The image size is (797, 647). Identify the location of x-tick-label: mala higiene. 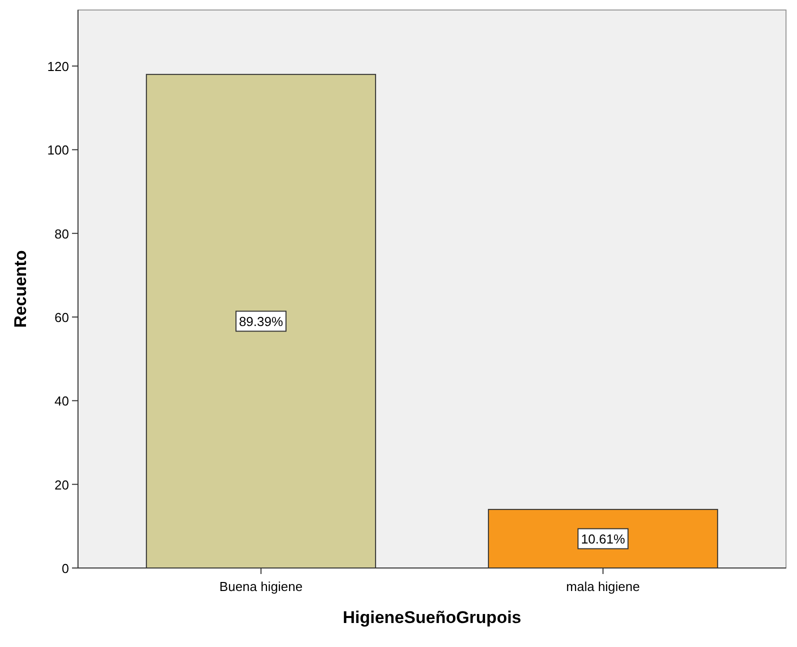
(603, 586).